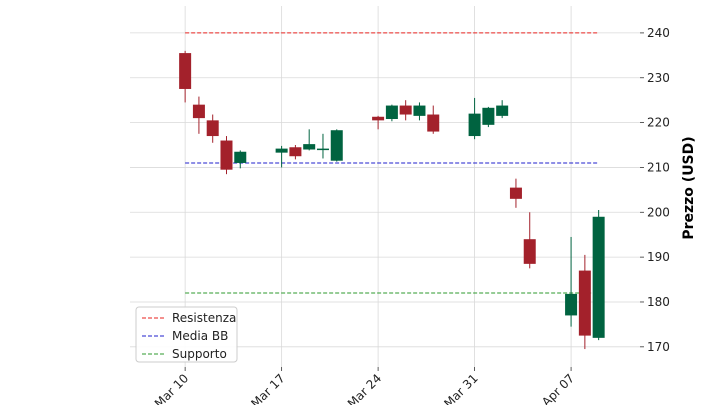 This screenshot has width=720, height=410. I want to click on x-tick-label: Mar 10, so click(171, 388).